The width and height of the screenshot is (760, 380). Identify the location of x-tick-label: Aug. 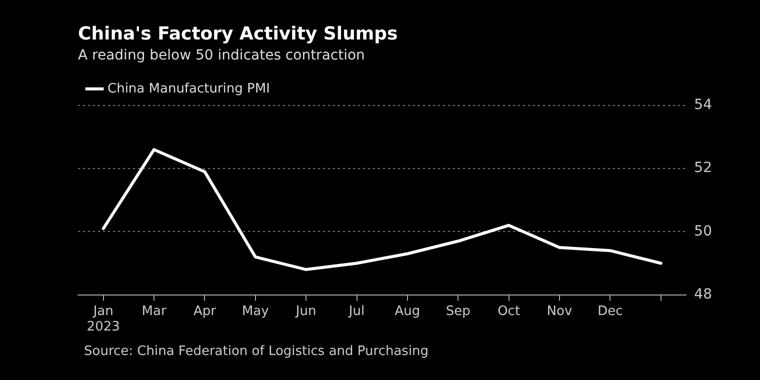
(407, 311).